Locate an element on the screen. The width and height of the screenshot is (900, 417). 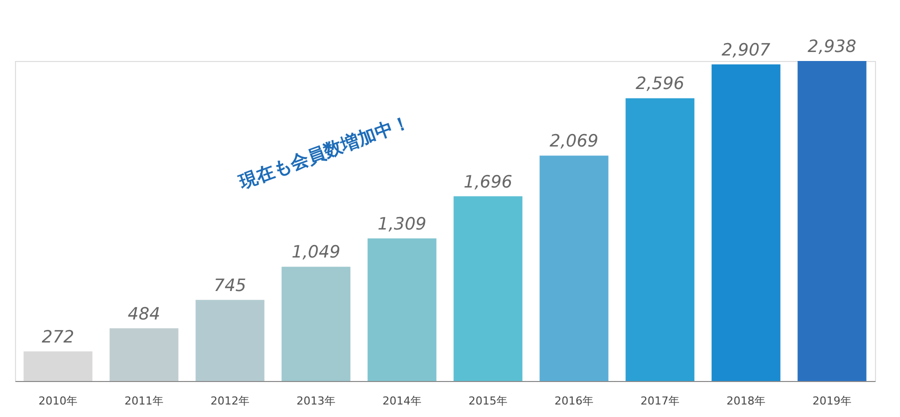
x-tick-label: 2010年 is located at coordinates (58, 401).